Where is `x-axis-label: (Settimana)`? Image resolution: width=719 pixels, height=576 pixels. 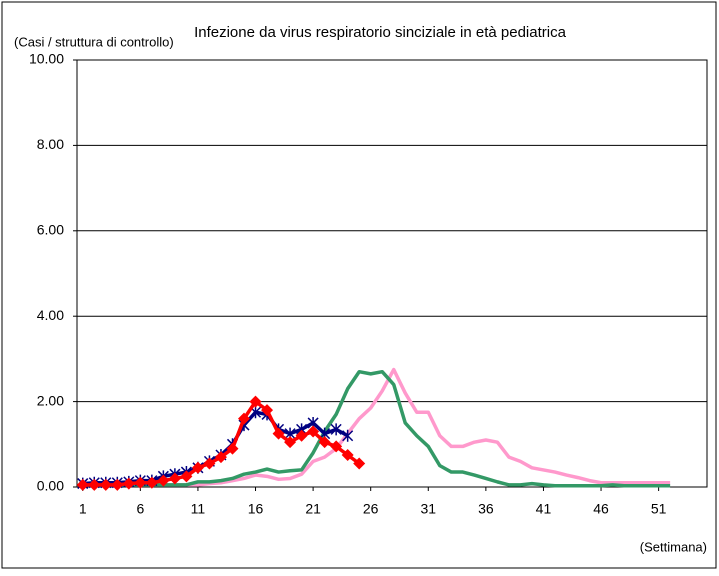
x-axis-label: (Settimana) is located at coordinates (673, 546).